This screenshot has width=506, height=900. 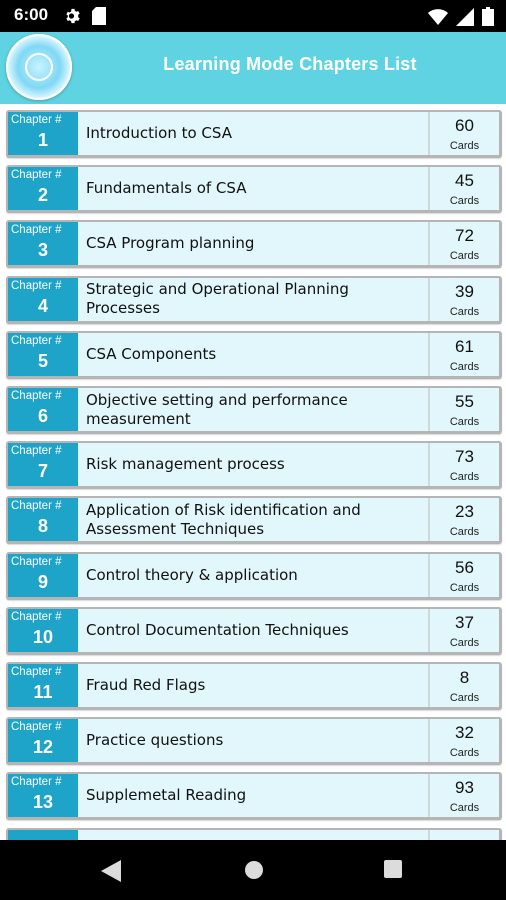 I want to click on chapter-row-body, so click(x=253, y=834).